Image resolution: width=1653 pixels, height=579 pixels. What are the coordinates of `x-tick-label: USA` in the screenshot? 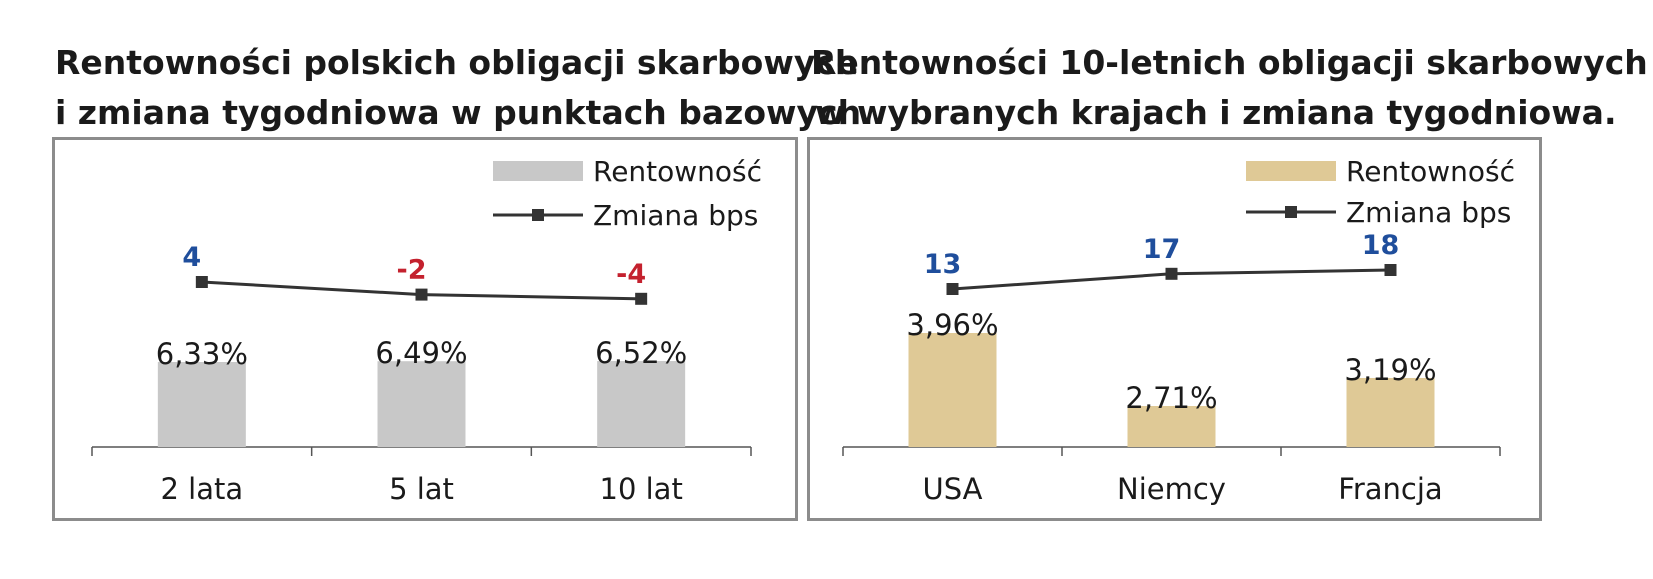 It's located at (952, 489).